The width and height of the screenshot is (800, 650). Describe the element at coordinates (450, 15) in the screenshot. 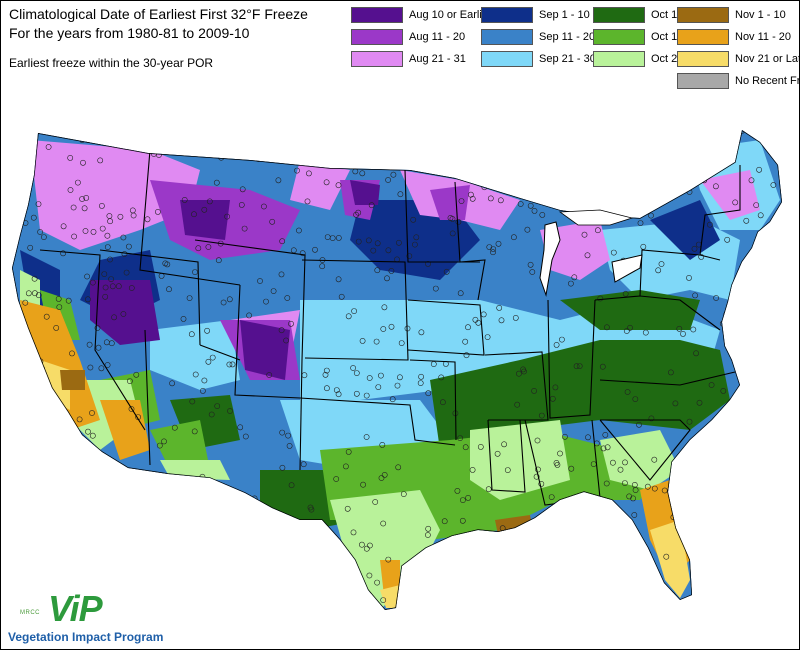

I see `legend-label: Aug 10 or Earlier` at that location.